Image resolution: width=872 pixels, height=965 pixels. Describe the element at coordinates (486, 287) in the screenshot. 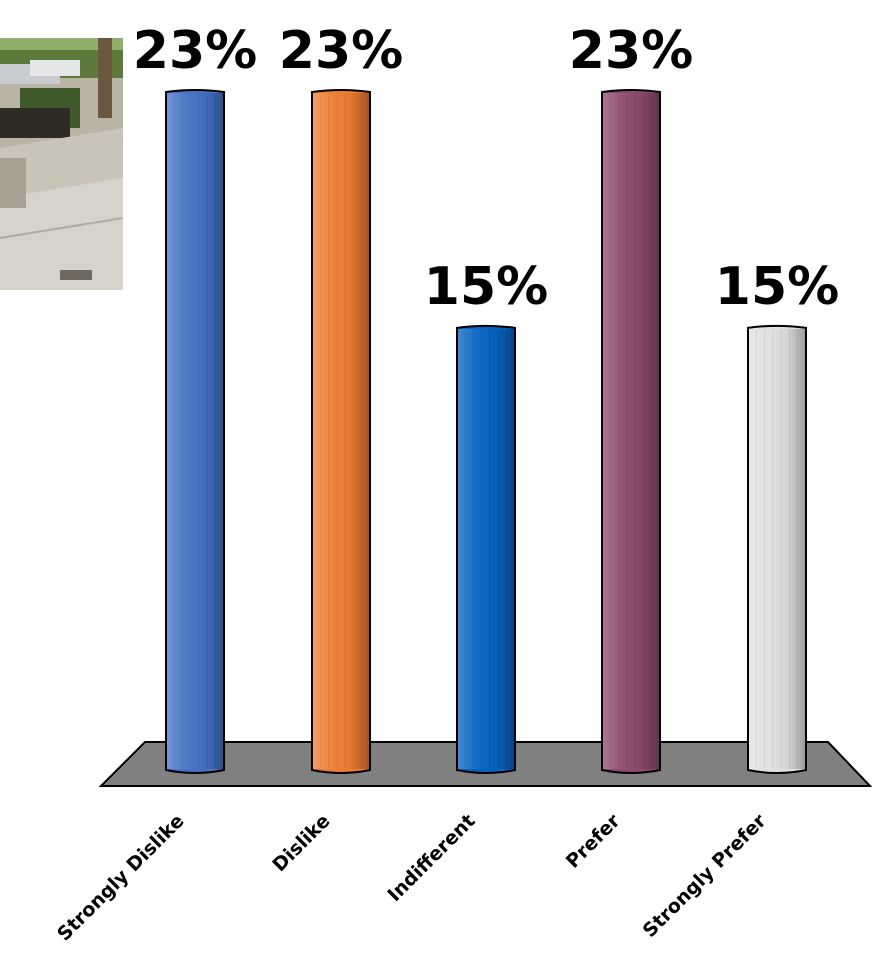

I see `value-label-indifferent: 15%` at that location.